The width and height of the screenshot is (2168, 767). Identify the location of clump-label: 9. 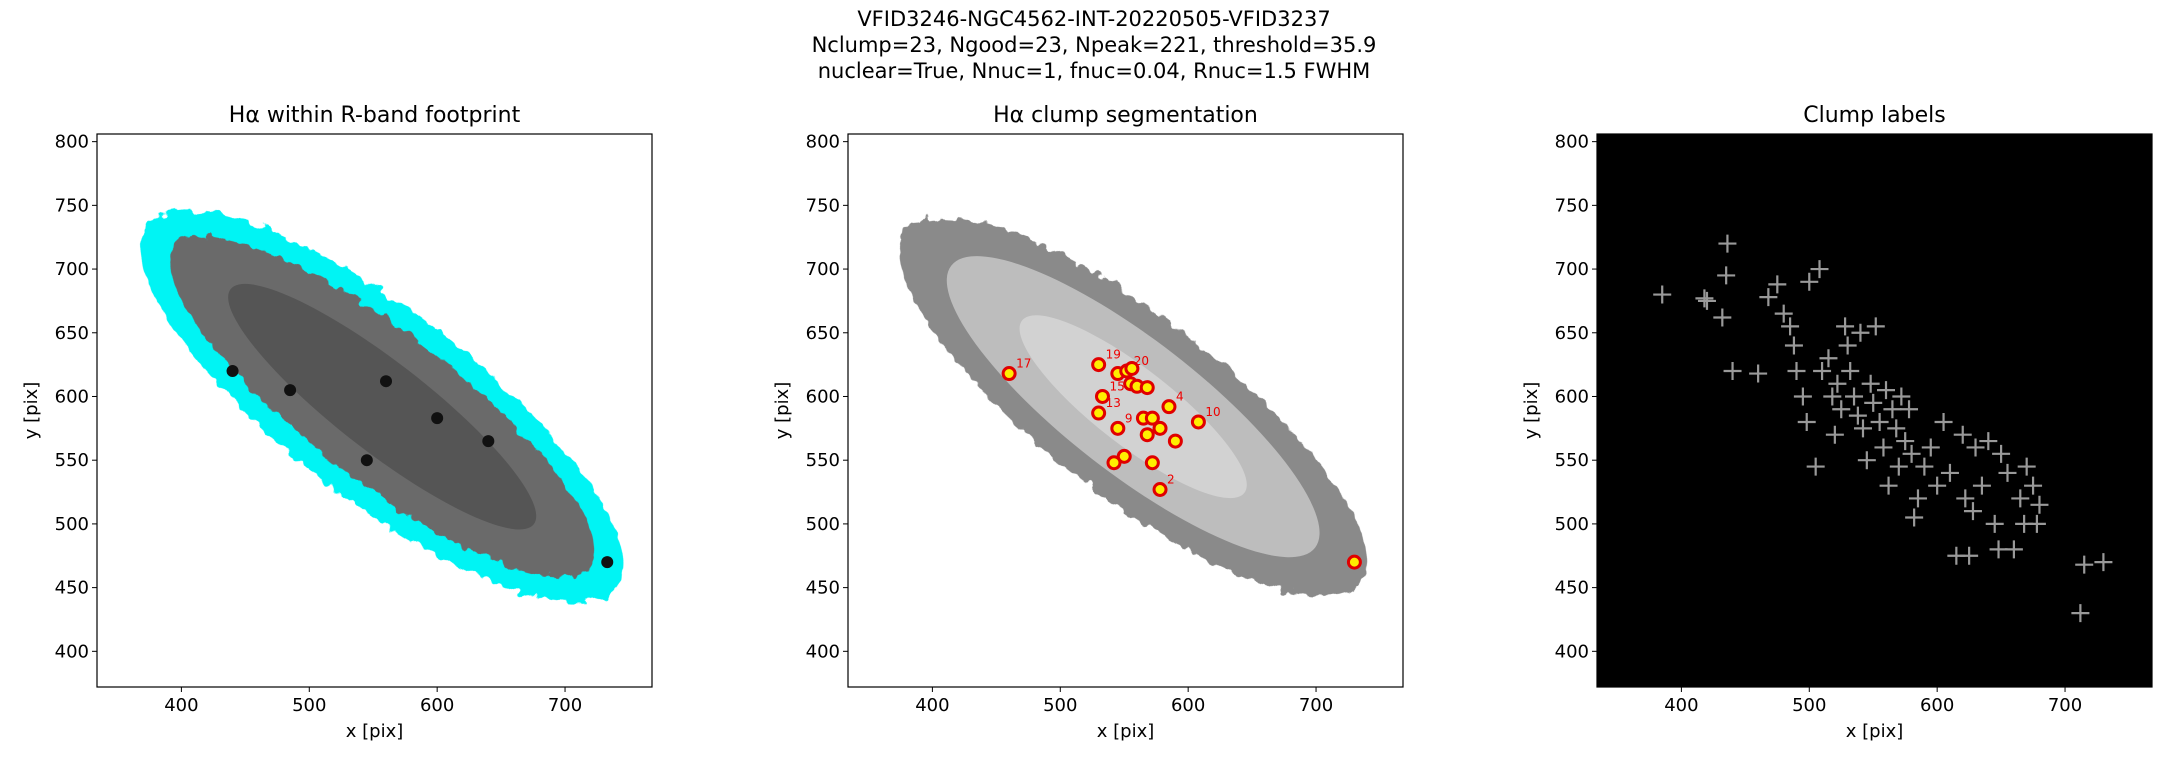
(1129, 418).